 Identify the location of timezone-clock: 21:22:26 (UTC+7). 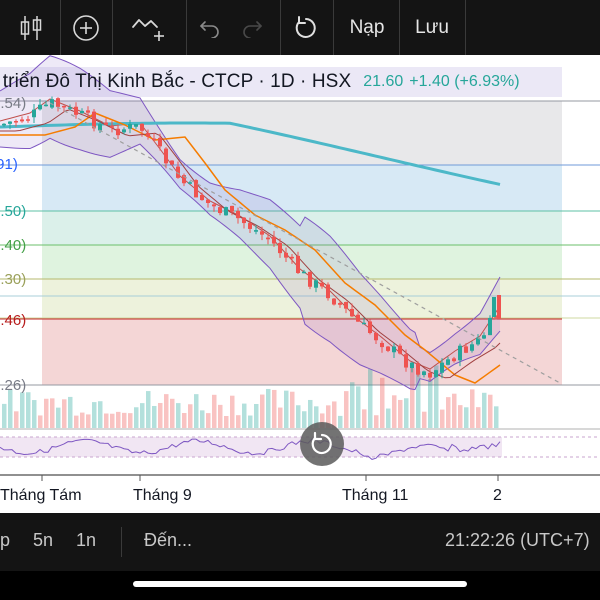
(517, 540).